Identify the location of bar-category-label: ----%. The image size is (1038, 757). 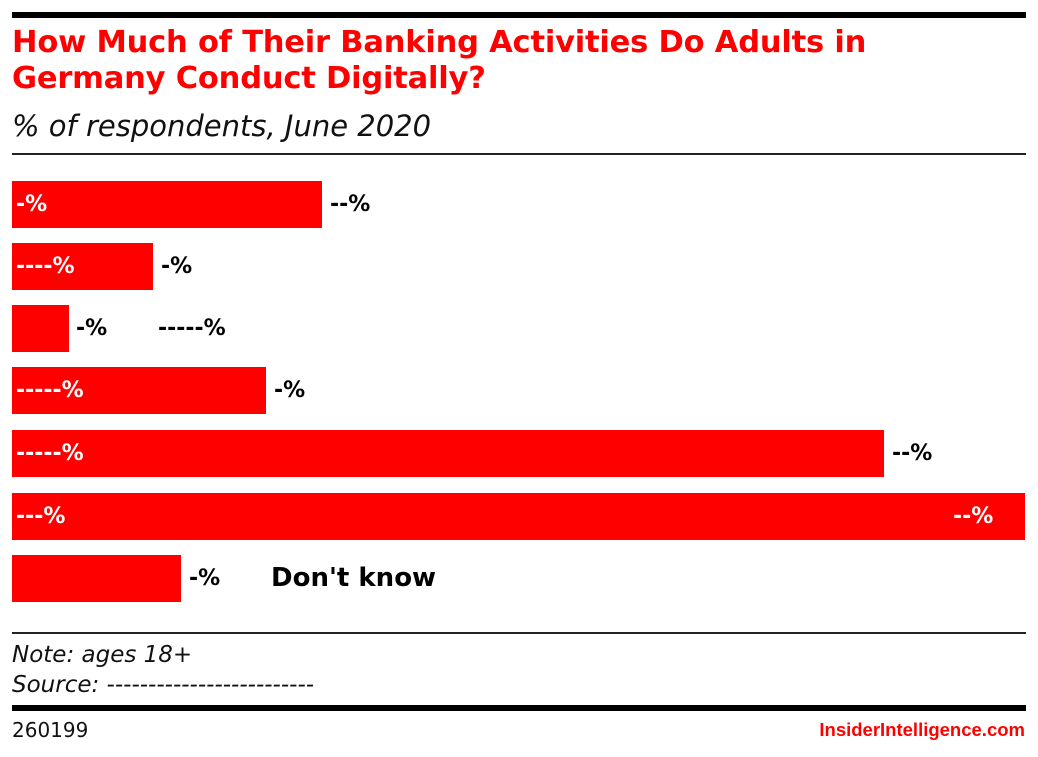
(45, 266).